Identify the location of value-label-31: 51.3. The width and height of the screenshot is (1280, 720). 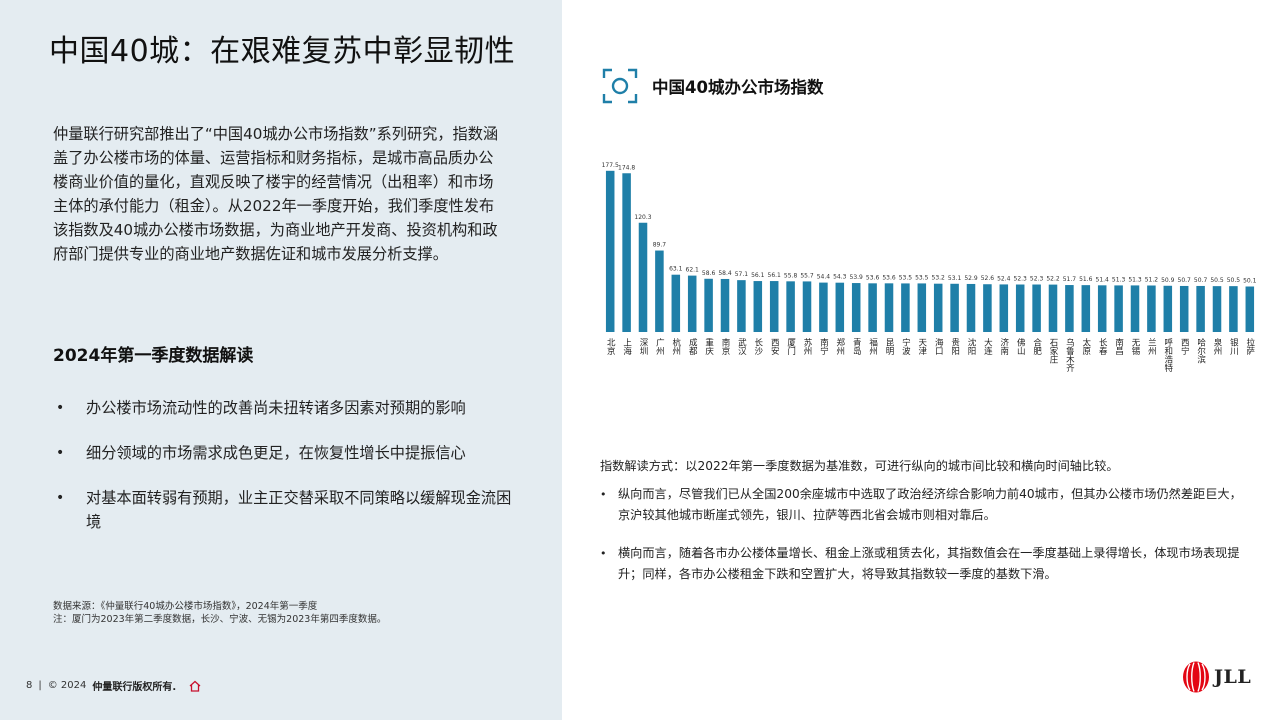
(1119, 279).